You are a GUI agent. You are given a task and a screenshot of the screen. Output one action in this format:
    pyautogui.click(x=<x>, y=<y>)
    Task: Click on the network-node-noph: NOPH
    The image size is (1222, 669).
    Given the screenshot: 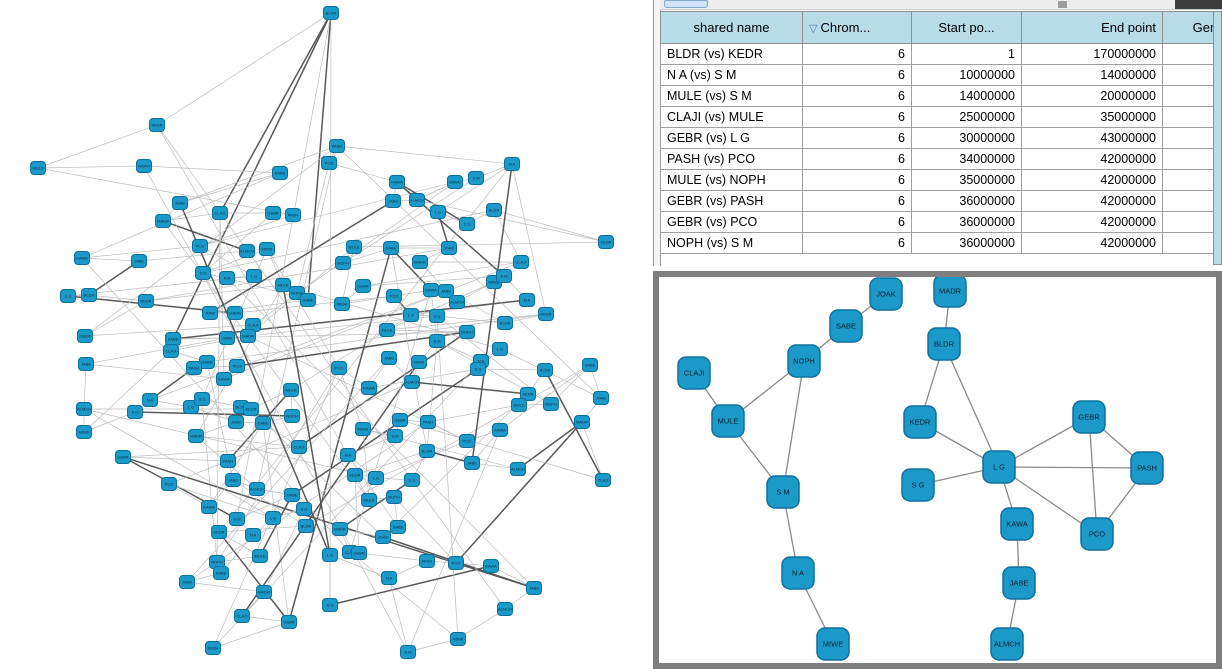 What is the action you would take?
    pyautogui.click(x=804, y=361)
    